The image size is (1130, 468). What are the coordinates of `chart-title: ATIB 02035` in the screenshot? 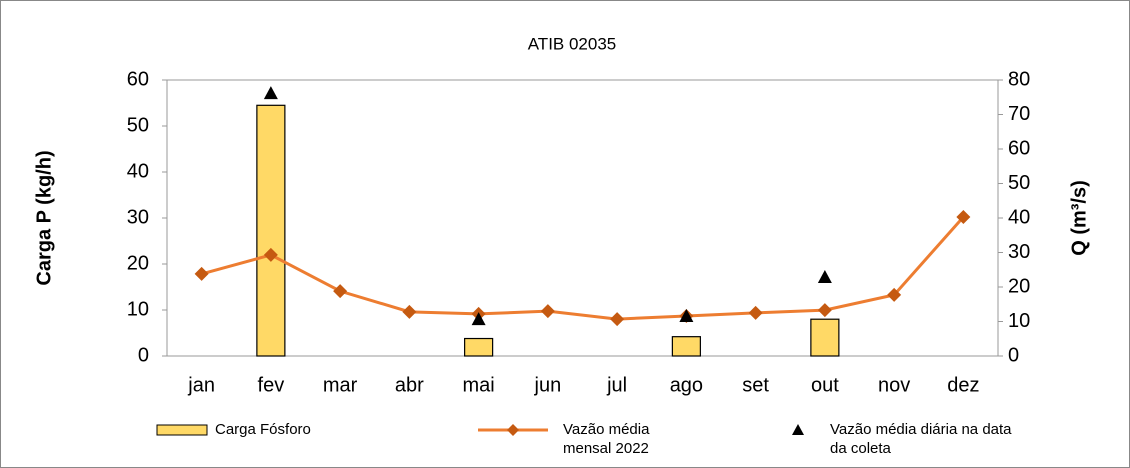 It's located at (572, 43).